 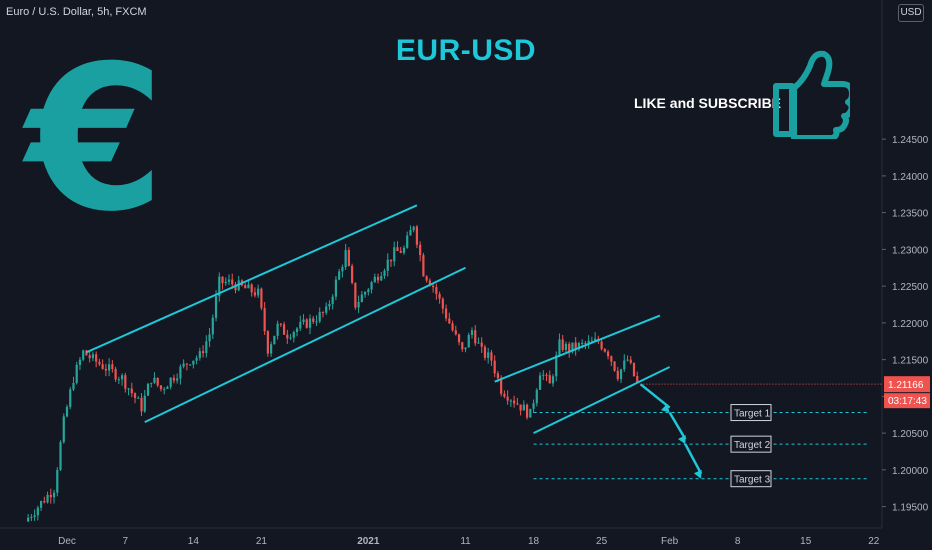 I want to click on currency-badge: USD, so click(x=911, y=13).